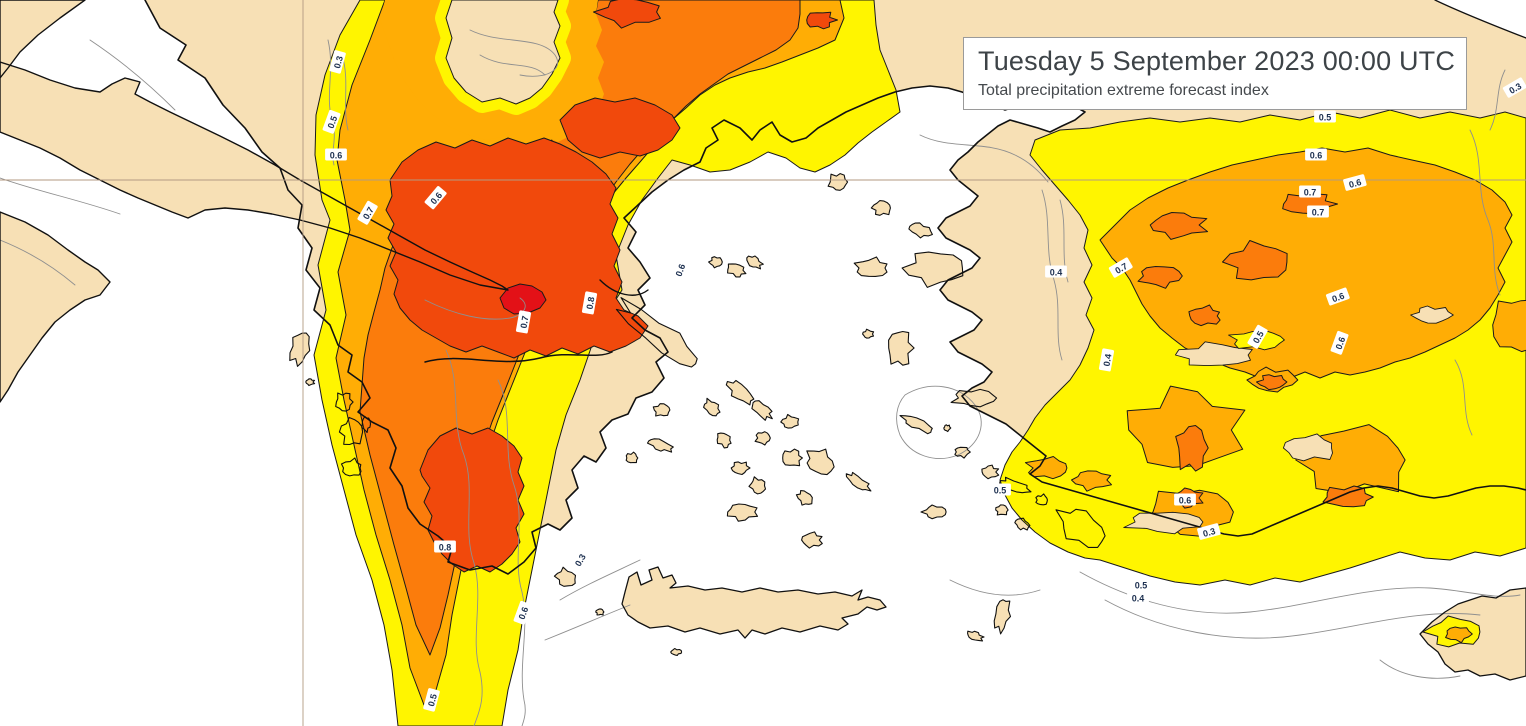 This screenshot has width=1526, height=726. What do you see at coordinates (1213, 354) in the screenshot?
I see `efi-pocket-low-turkey` at bounding box center [1213, 354].